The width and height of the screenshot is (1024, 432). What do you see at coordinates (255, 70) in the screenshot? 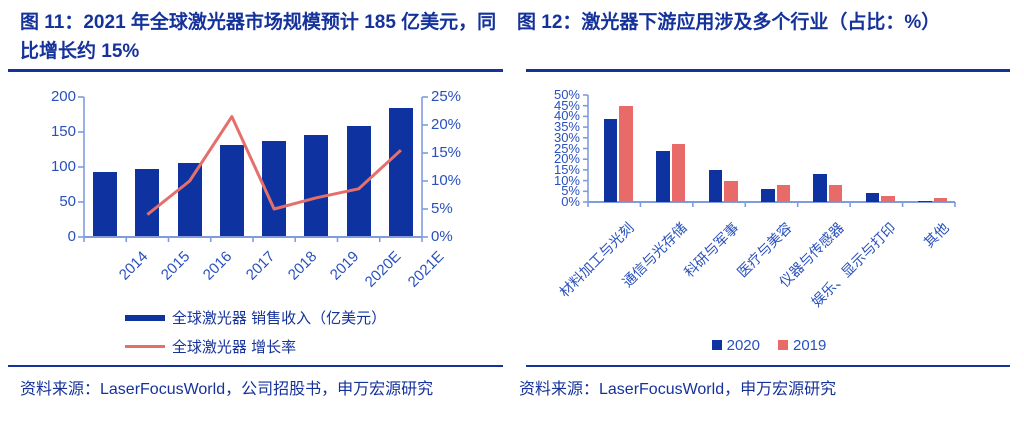
I see `fig11-title-rule` at bounding box center [255, 70].